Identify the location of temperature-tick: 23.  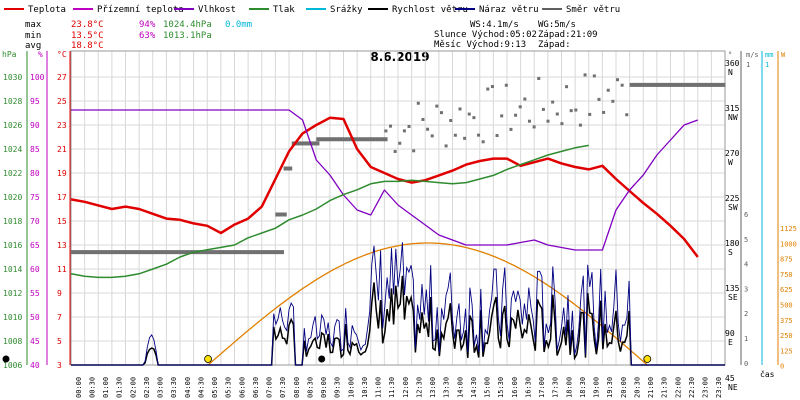
(62, 125).